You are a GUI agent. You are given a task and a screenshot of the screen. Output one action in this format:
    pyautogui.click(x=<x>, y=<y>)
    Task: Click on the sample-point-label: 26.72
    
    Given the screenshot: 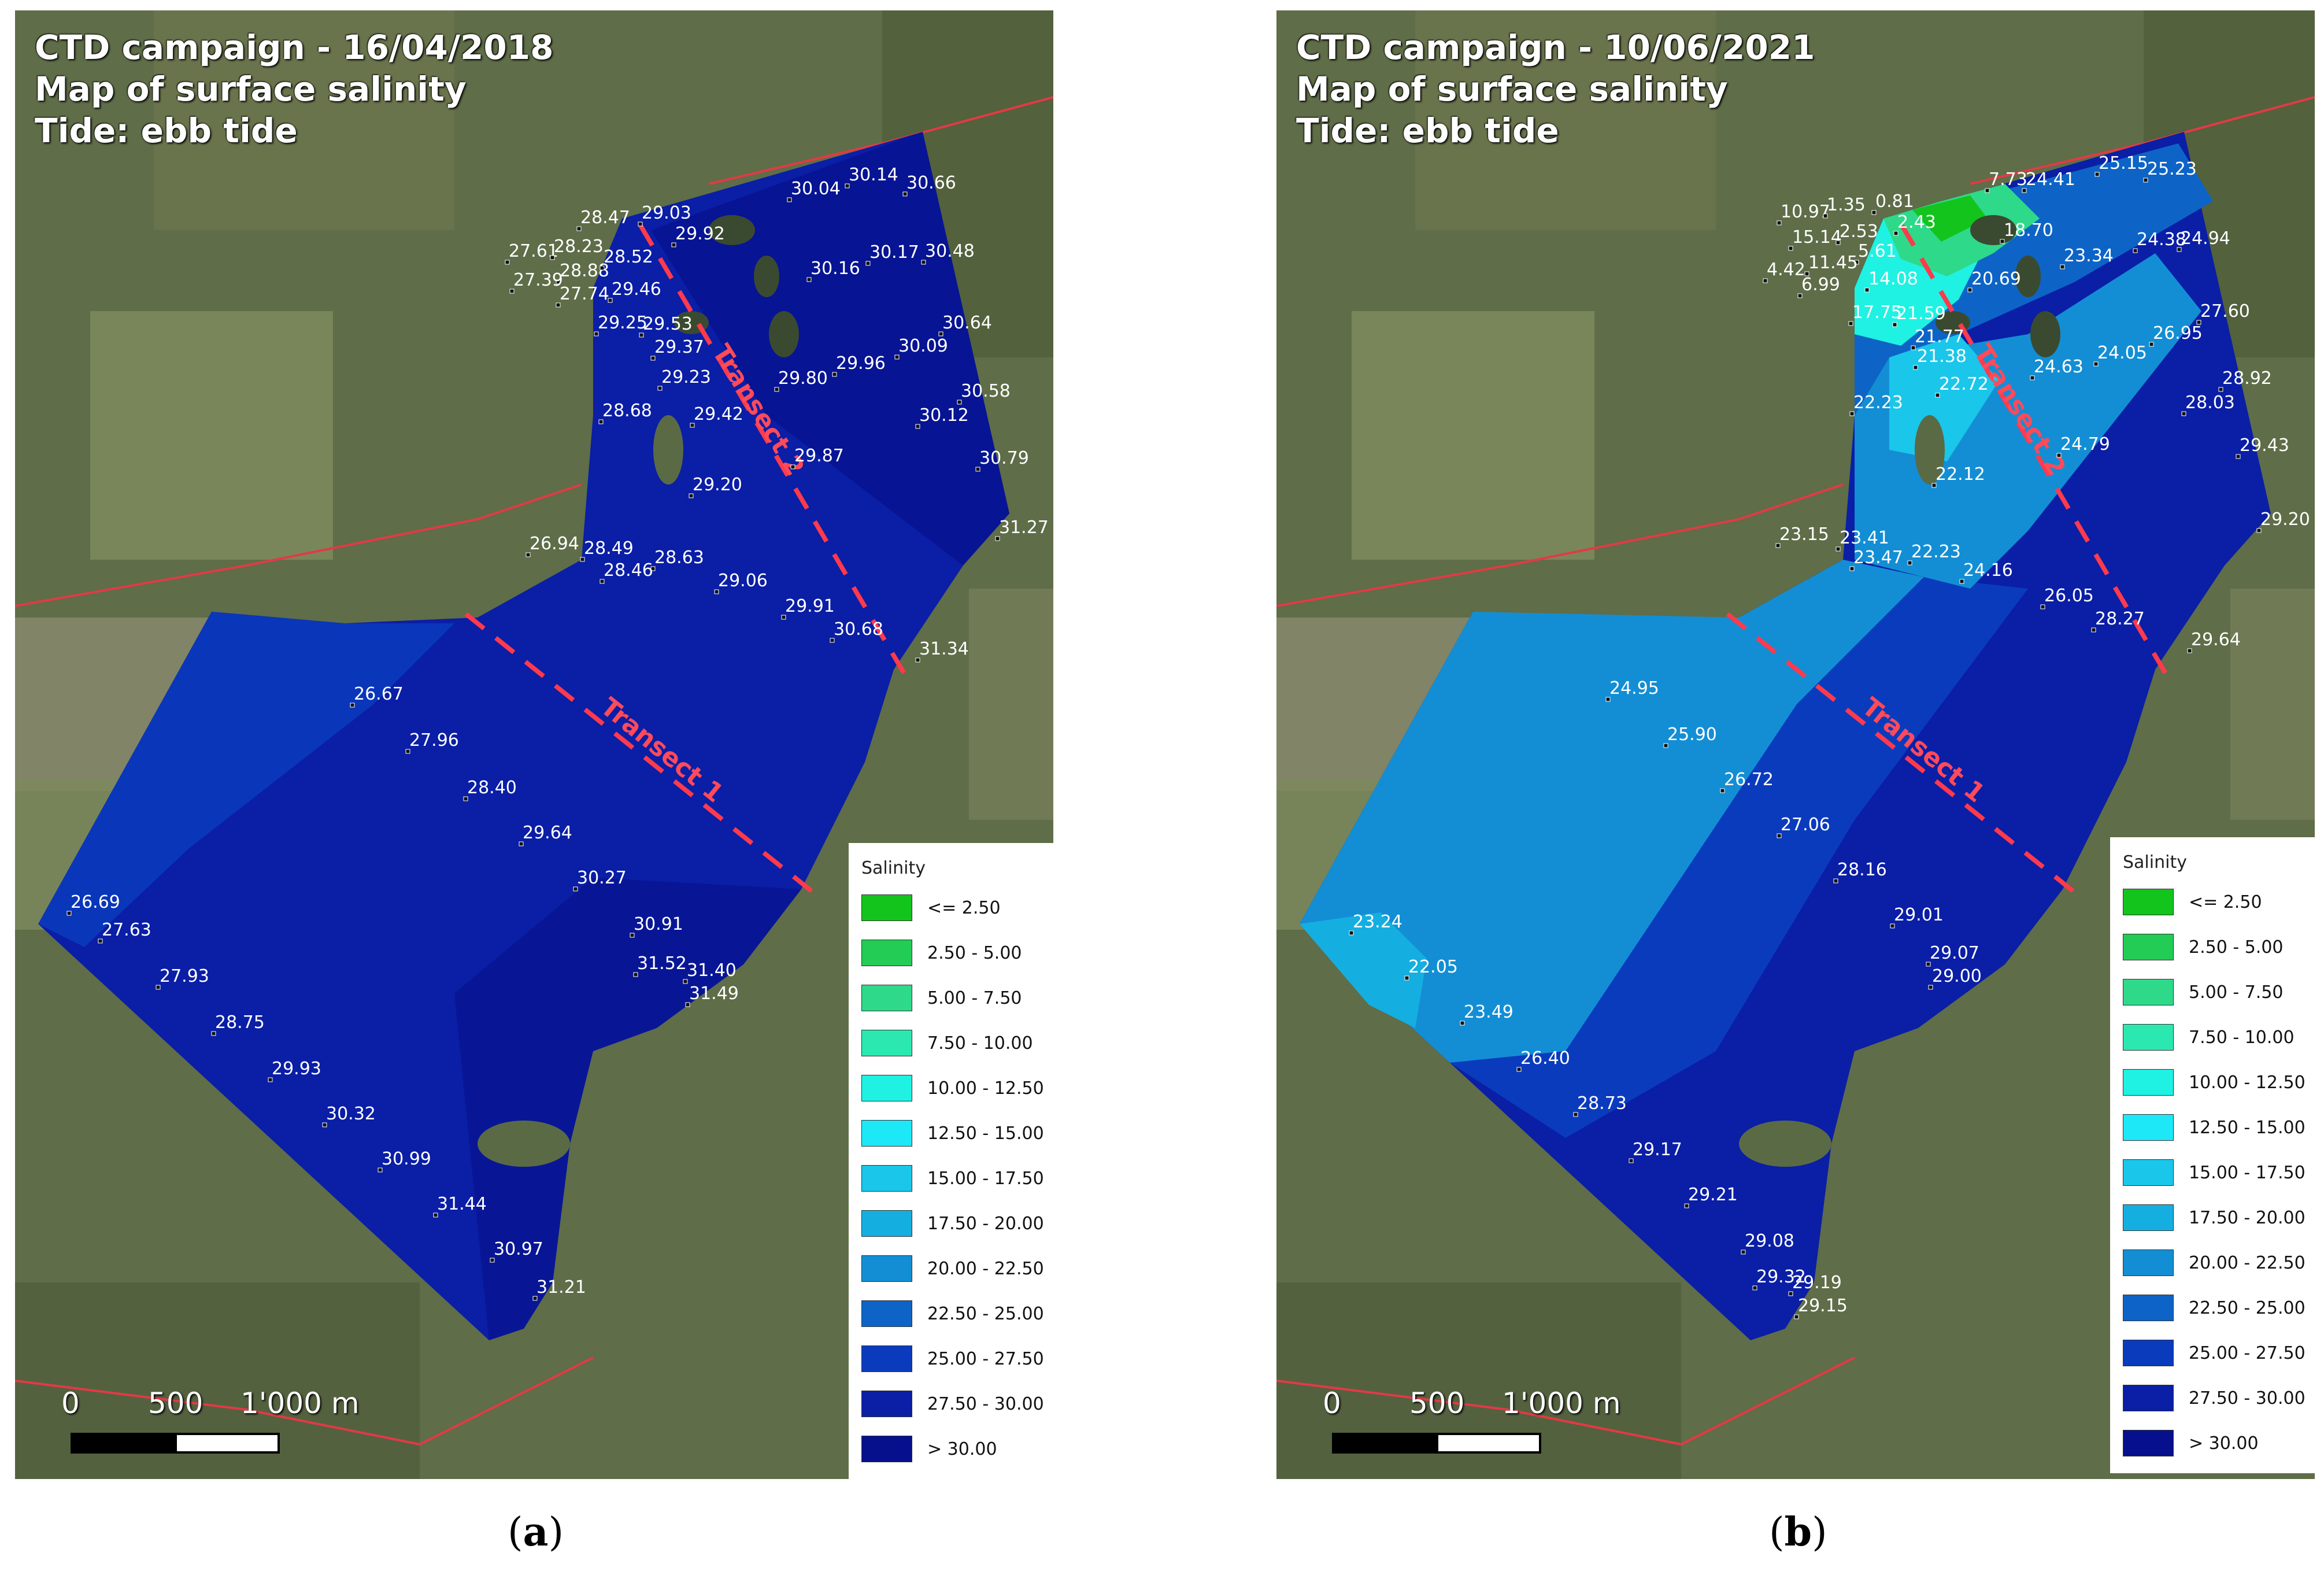 What is the action you would take?
    pyautogui.click(x=1749, y=780)
    